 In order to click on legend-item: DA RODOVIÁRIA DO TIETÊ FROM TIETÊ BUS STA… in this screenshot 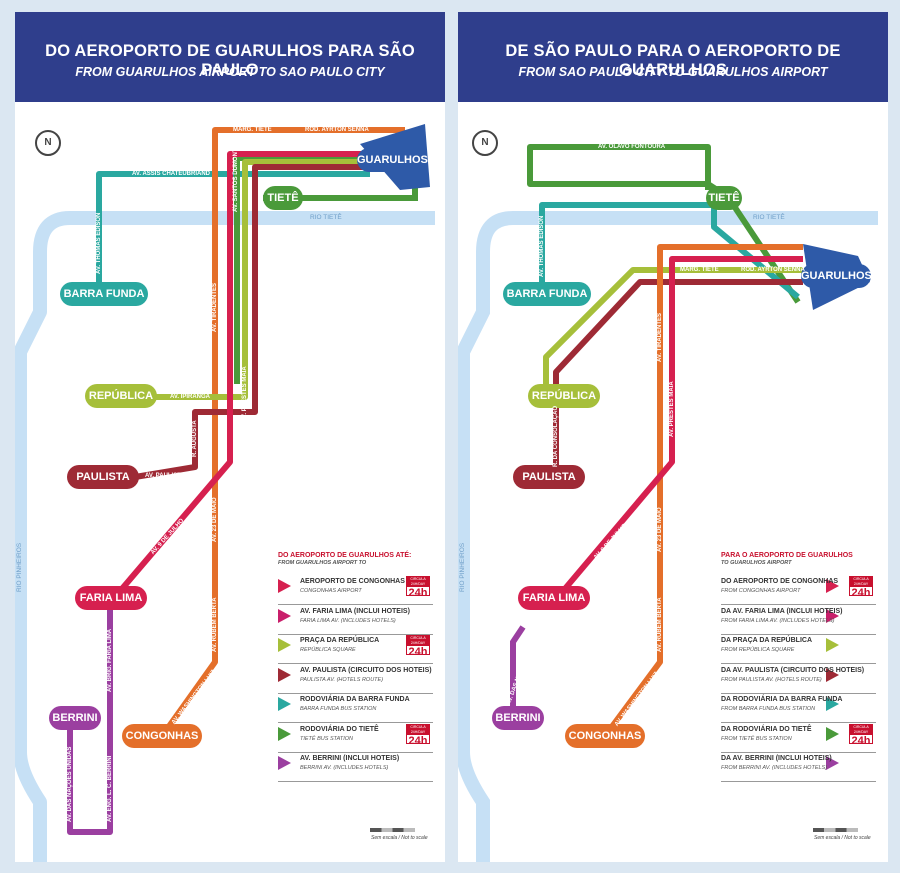, I will do `click(798, 738)`.